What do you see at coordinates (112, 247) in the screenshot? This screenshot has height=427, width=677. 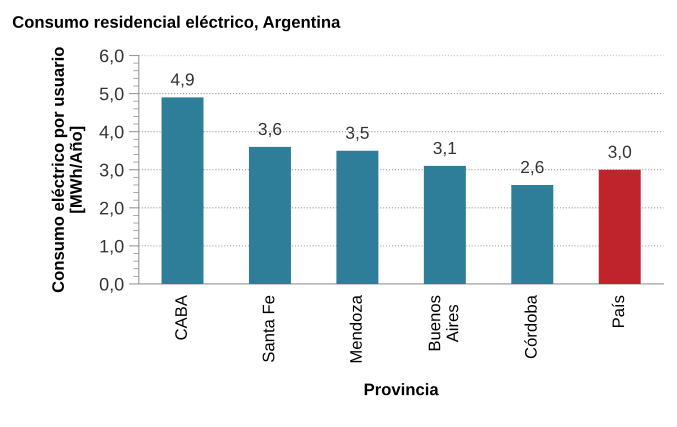 I see `y-tick-label: 1,0` at bounding box center [112, 247].